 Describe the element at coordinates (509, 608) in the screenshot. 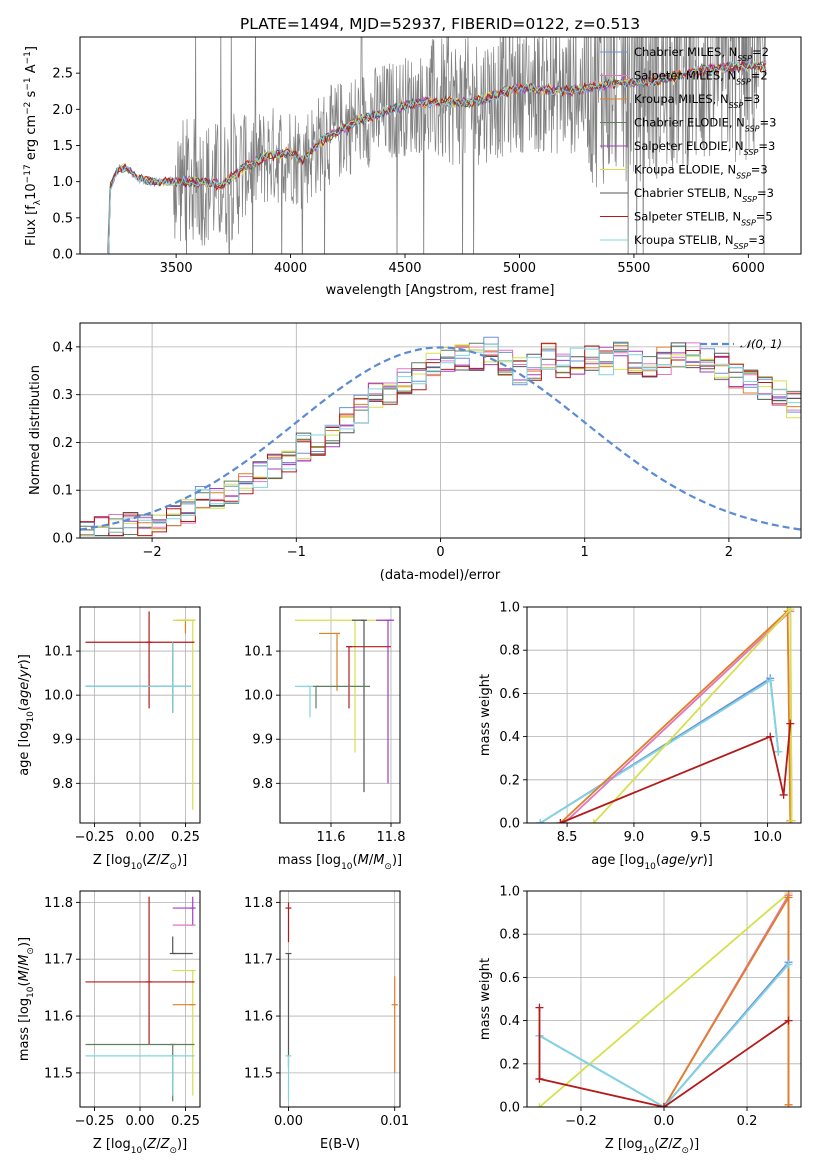

I see `ytick-label: 1.0` at that location.